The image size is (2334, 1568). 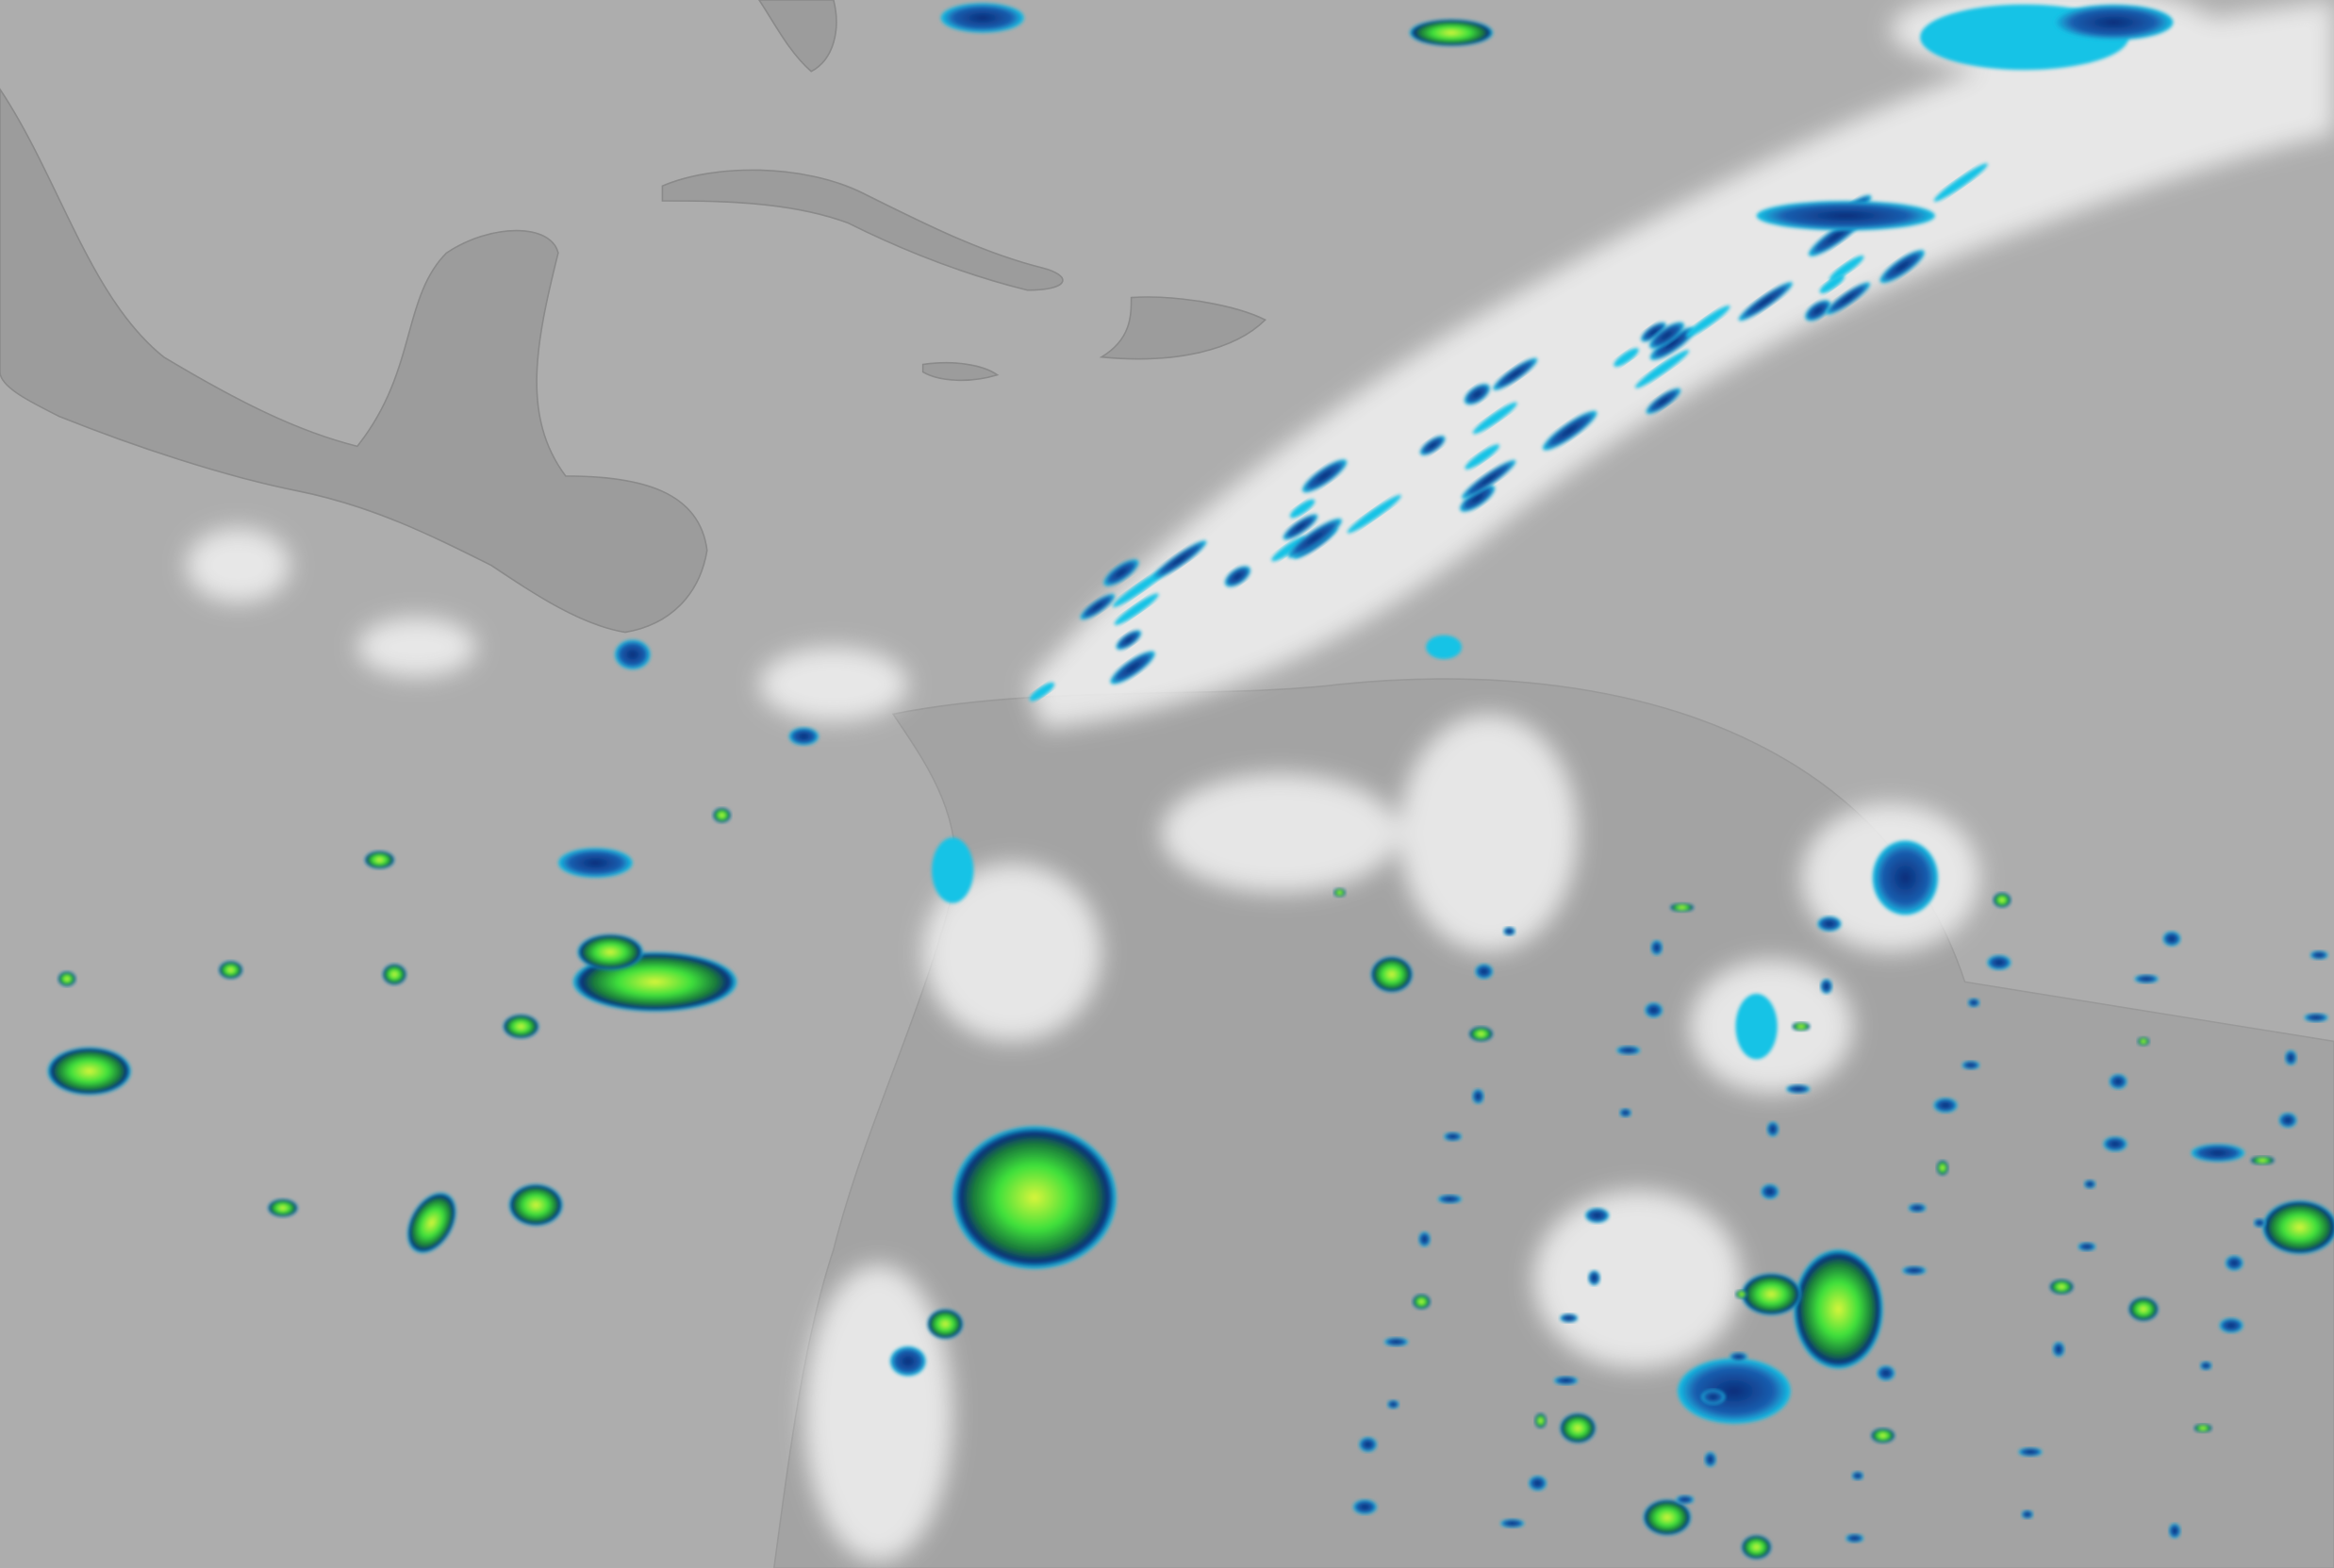 I want to click on jamaica-island, so click(x=960, y=371).